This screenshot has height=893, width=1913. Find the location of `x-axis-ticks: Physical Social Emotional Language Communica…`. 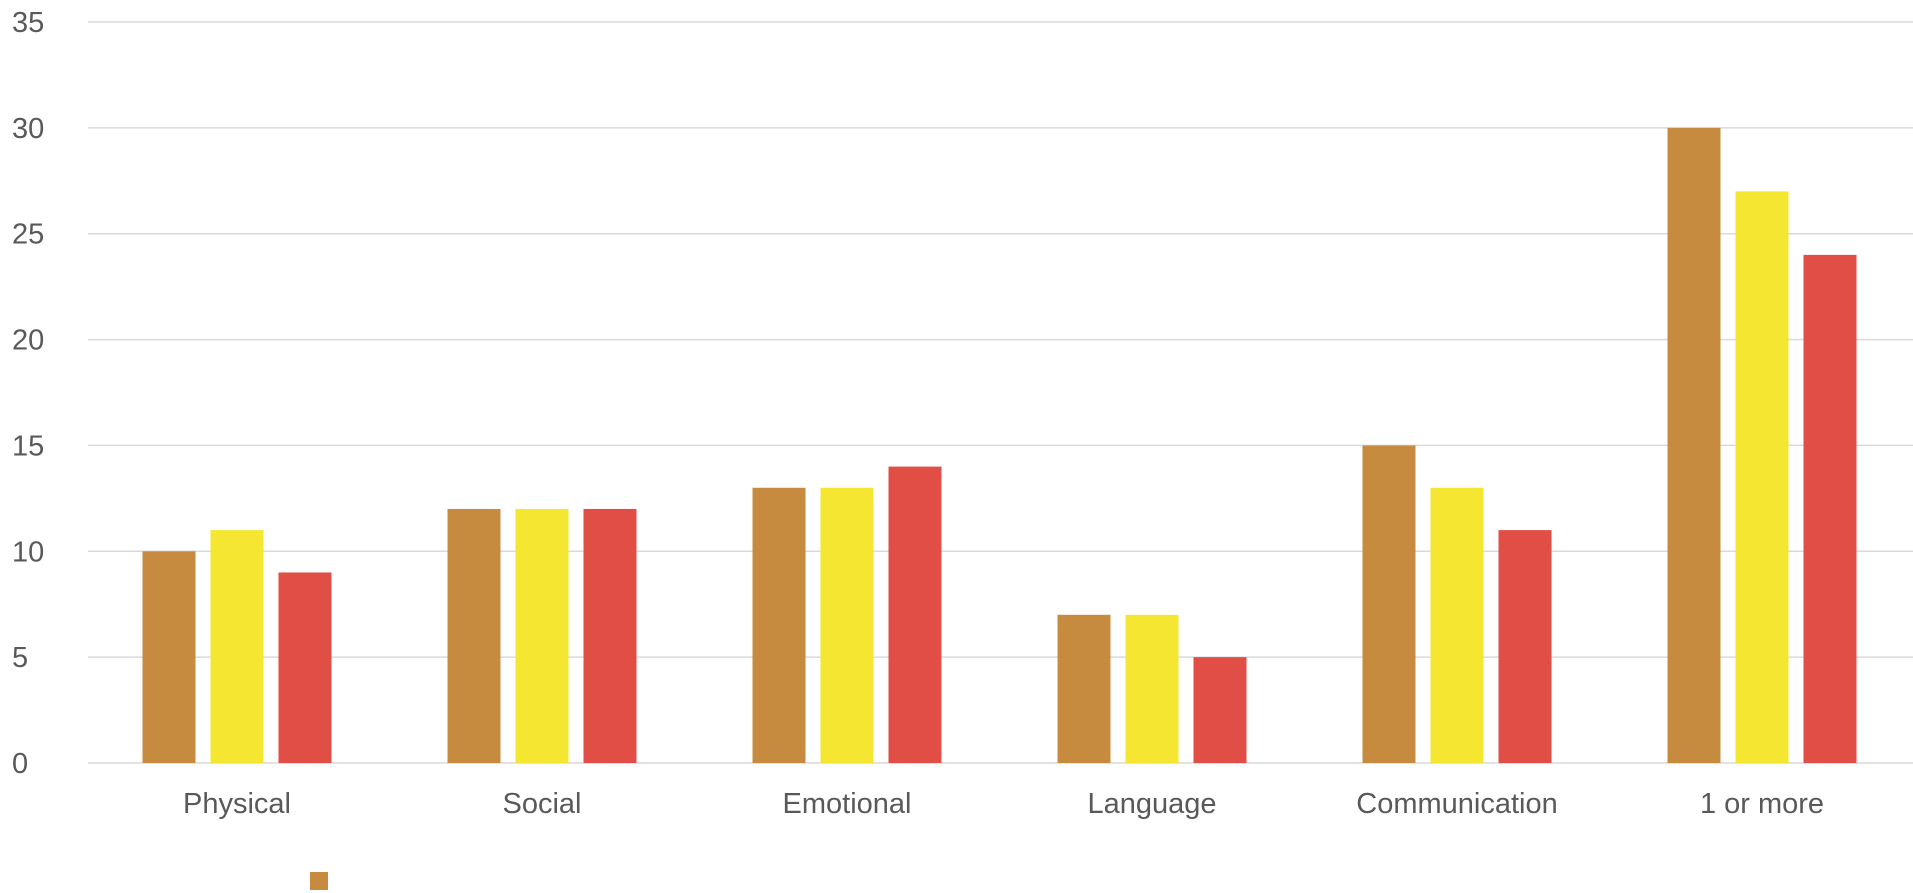

x-axis-ticks: Physical Social Emotional Language Communica… is located at coordinates (1003, 804).